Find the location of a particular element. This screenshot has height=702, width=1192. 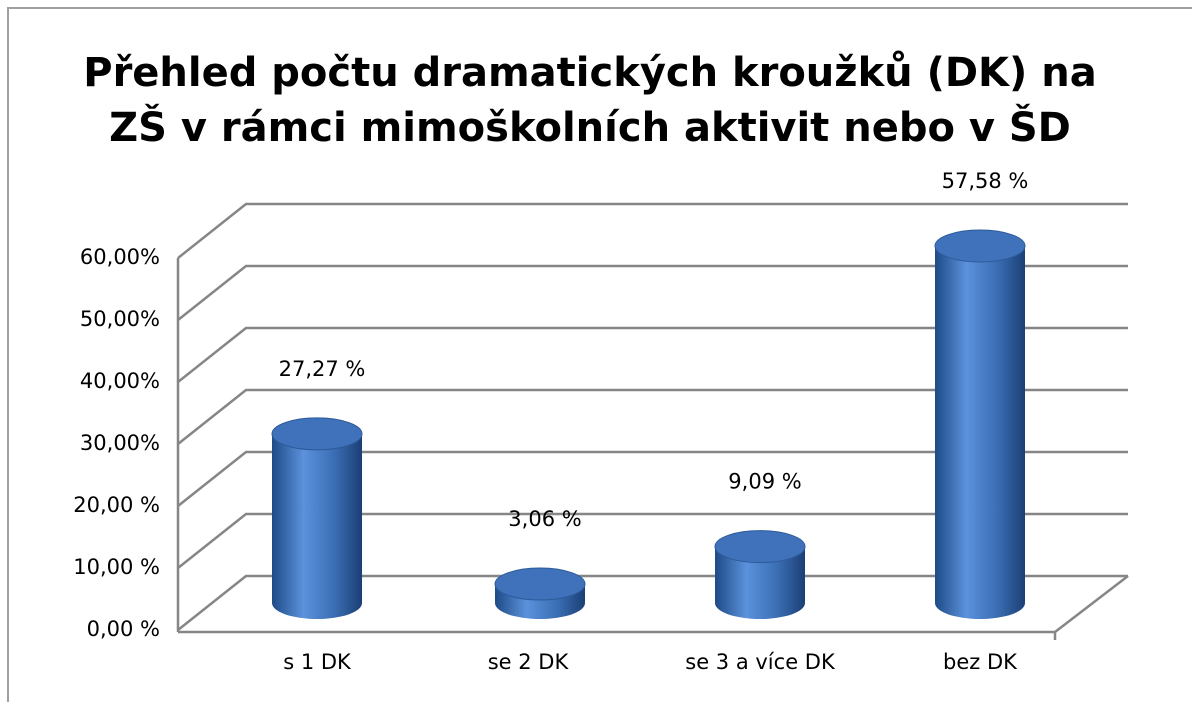

y-tick-label: 40,00% is located at coordinates (120, 381).